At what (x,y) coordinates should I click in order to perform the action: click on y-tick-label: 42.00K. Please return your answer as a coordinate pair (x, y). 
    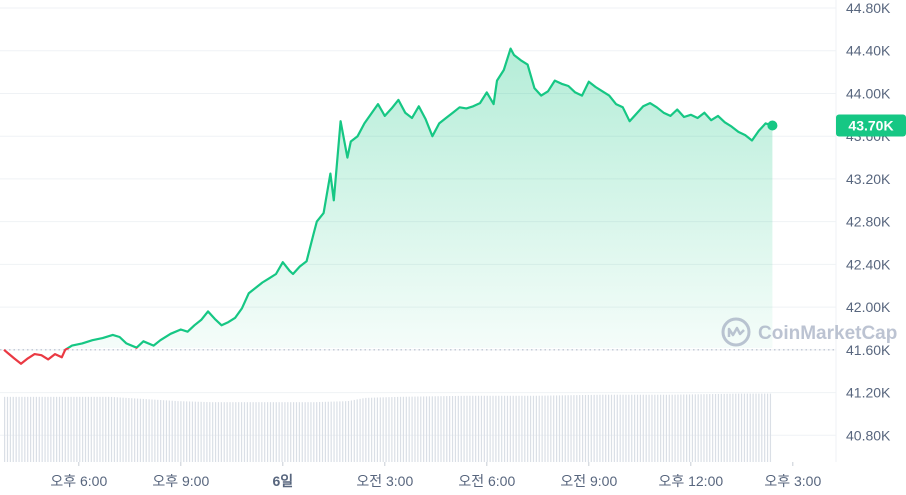
    Looking at the image, I should click on (868, 307).